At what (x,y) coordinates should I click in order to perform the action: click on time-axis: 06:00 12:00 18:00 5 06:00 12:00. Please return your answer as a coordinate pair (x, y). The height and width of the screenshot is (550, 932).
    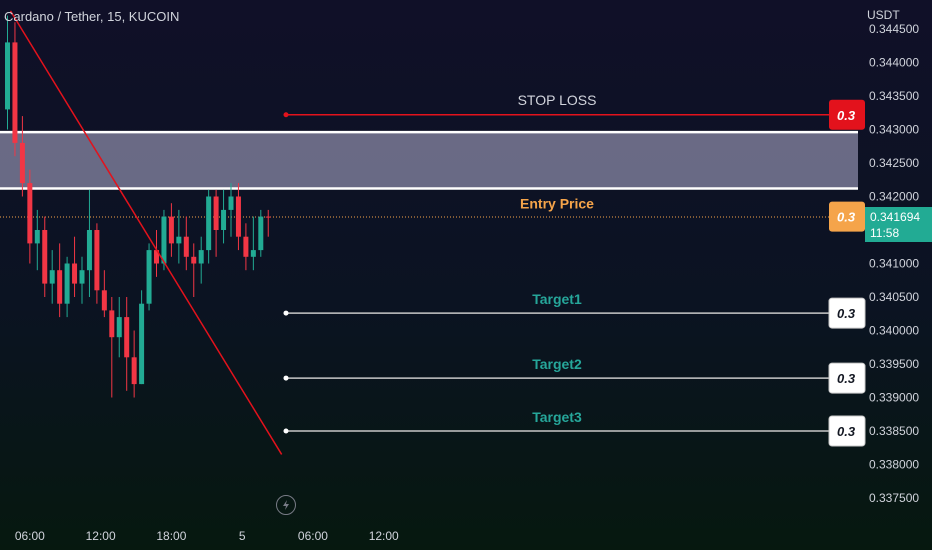
    Looking at the image, I should click on (207, 536).